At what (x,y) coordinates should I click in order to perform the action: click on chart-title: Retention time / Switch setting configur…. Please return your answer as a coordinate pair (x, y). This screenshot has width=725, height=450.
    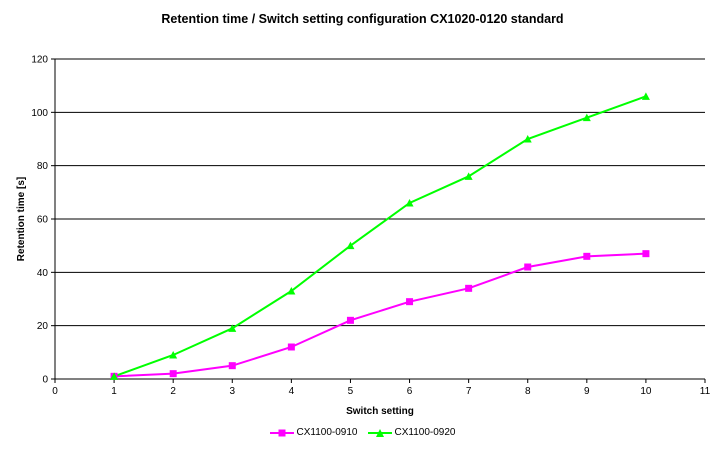
    Looking at the image, I should click on (362, 19).